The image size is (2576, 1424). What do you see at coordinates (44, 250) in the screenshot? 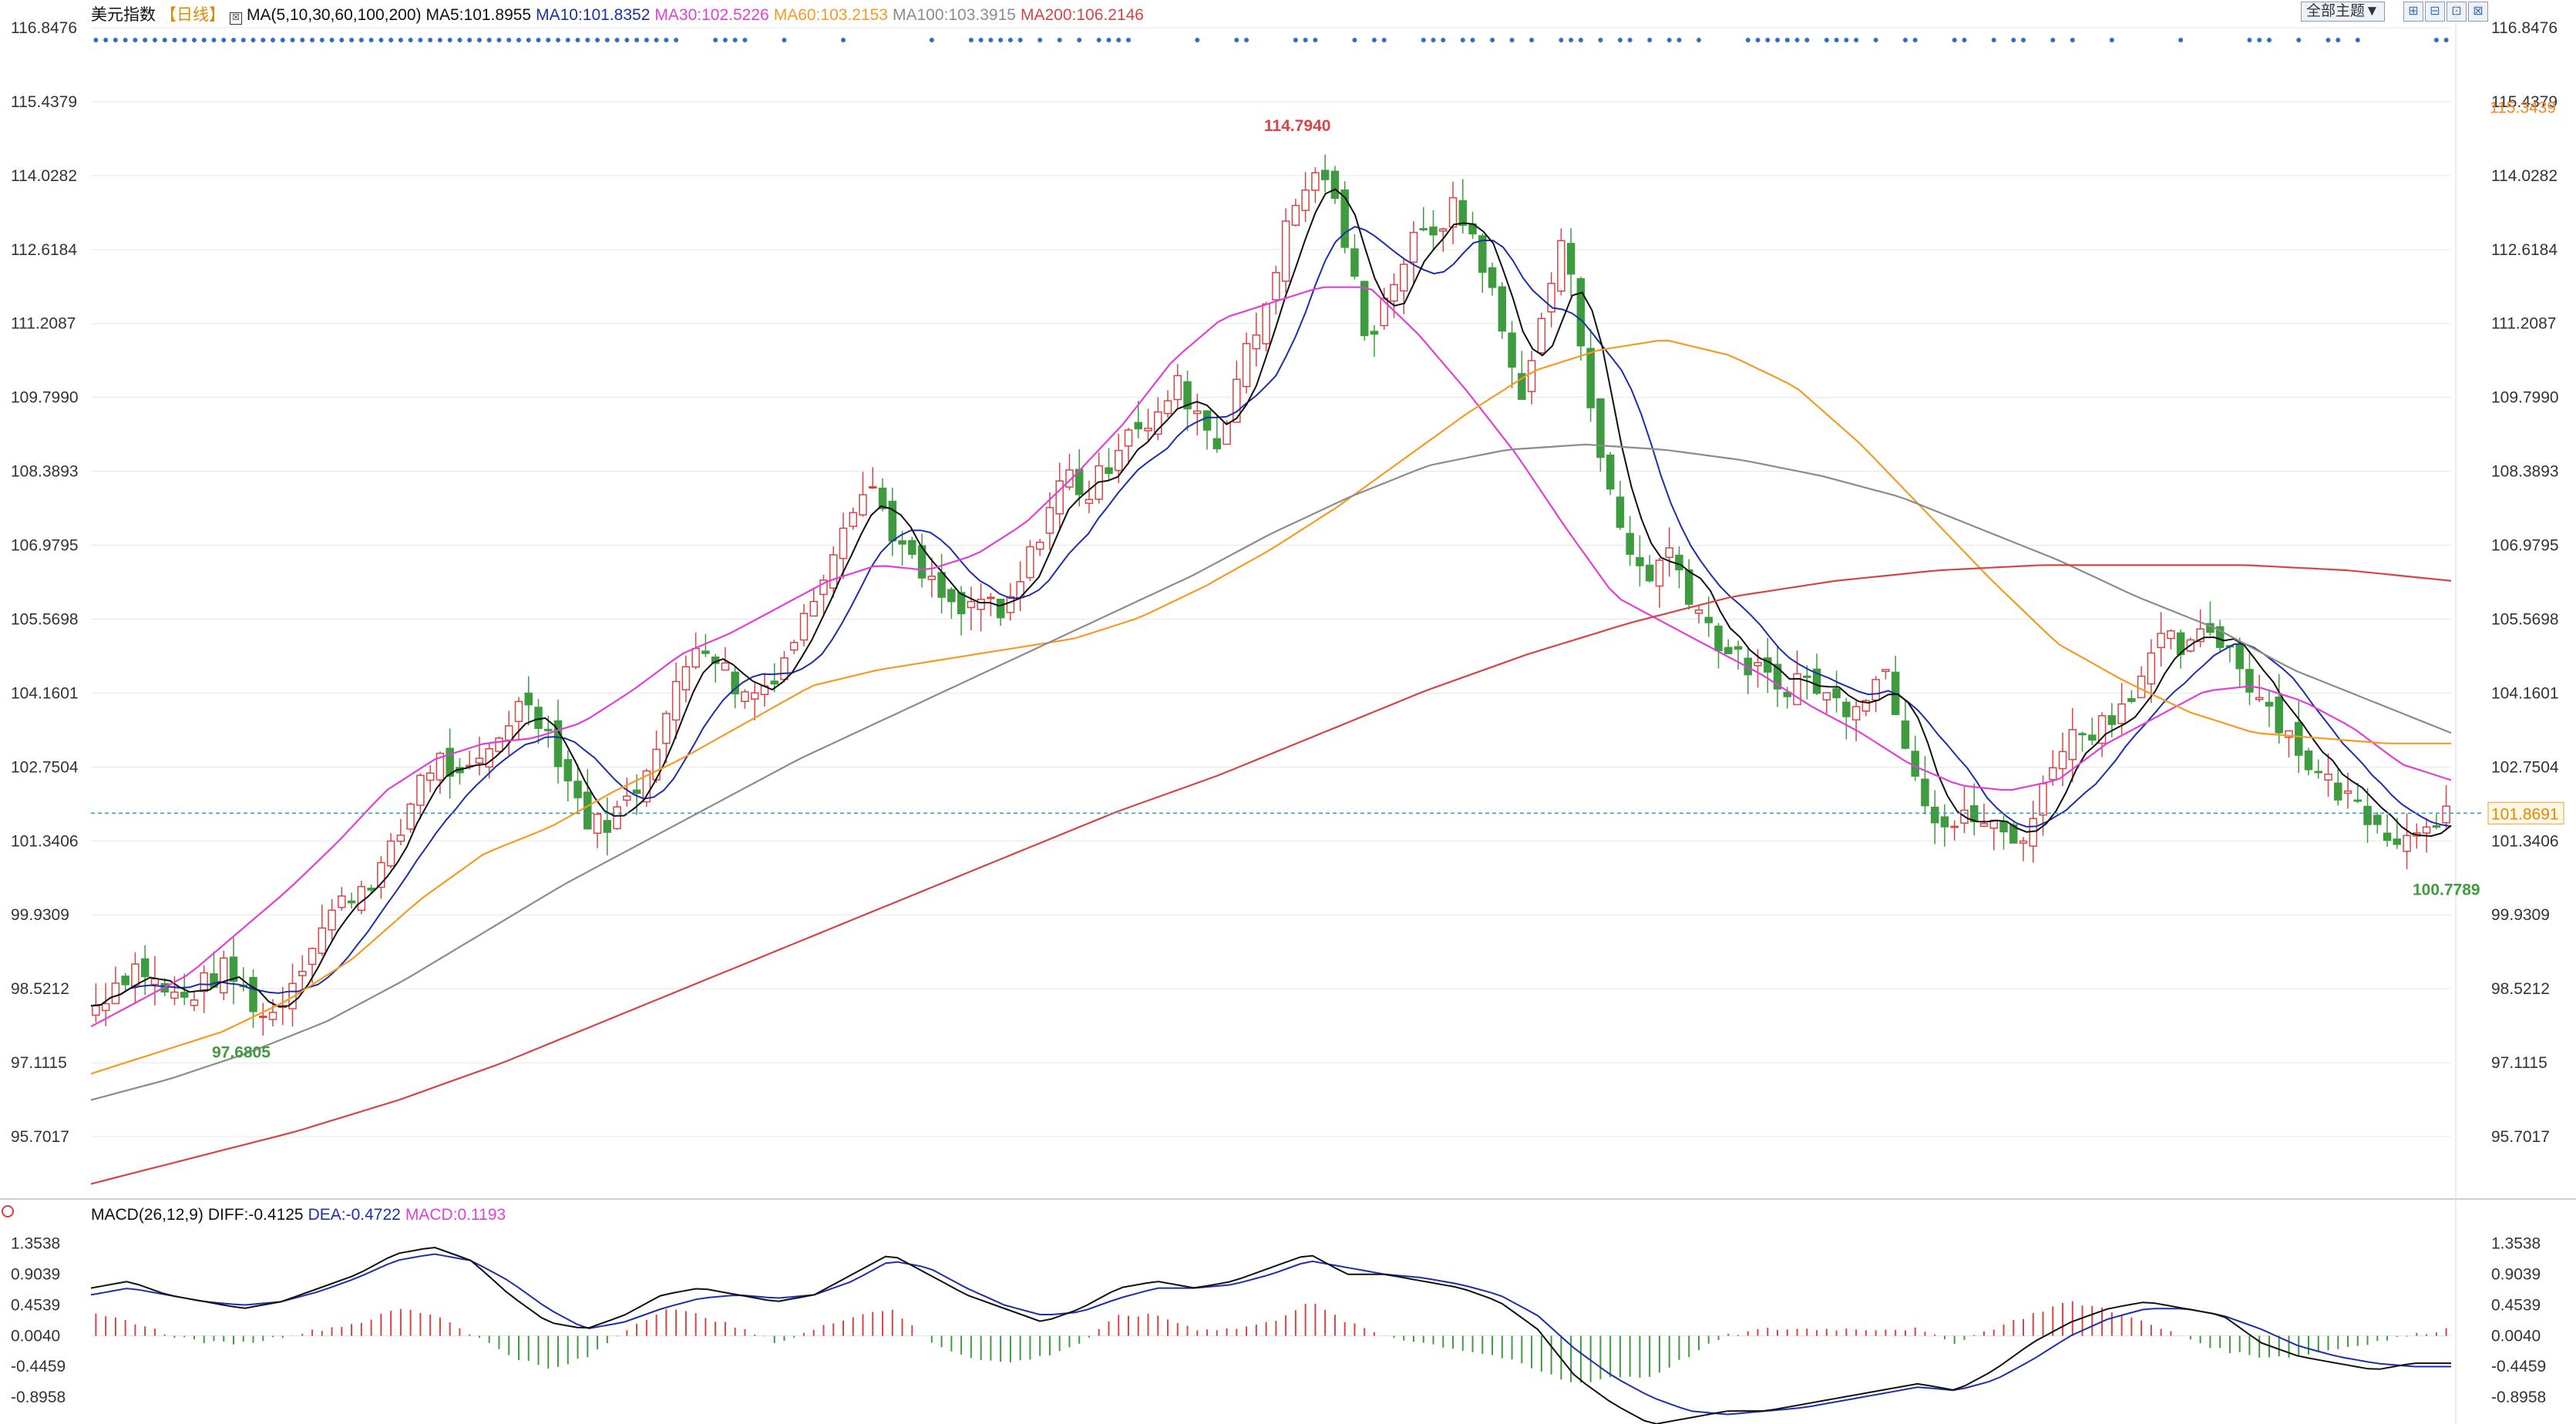
I see `price-tick-left: 112.6184` at bounding box center [44, 250].